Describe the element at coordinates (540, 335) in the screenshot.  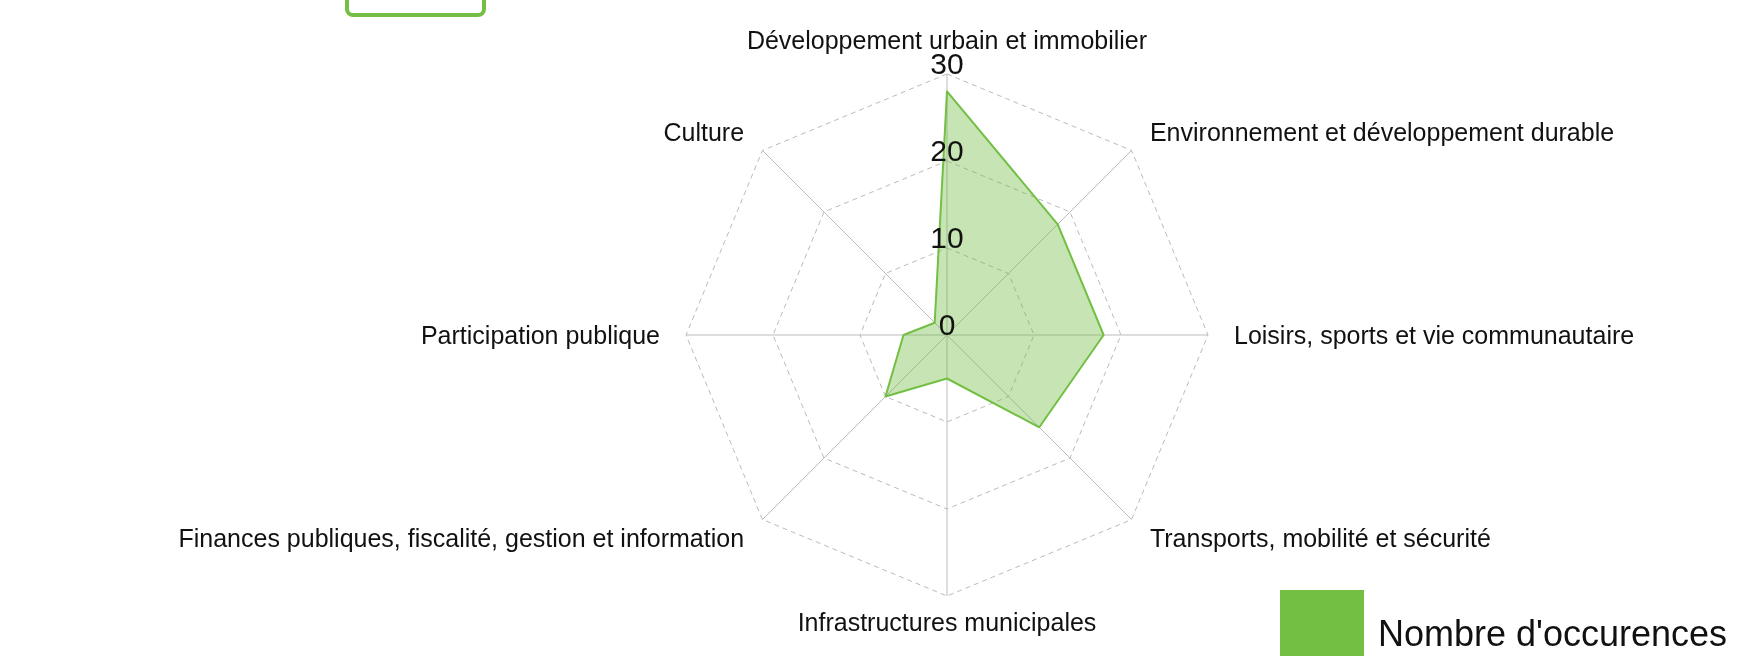
I see `spoke-label: Participation publique` at that location.